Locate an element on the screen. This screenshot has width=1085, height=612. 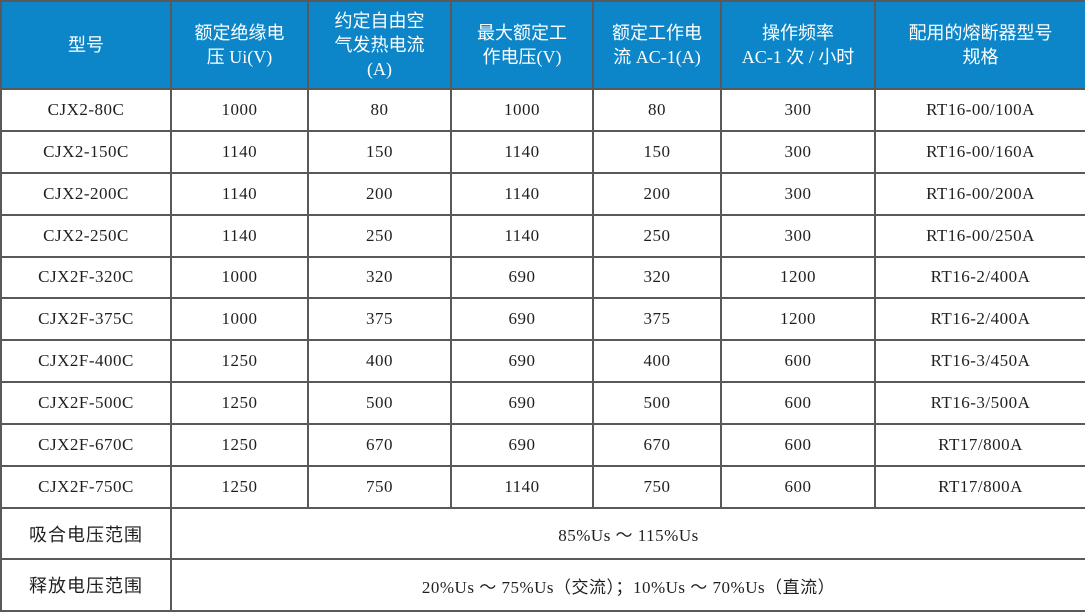
model-cell: CJX2-150C is located at coordinates (86, 151).